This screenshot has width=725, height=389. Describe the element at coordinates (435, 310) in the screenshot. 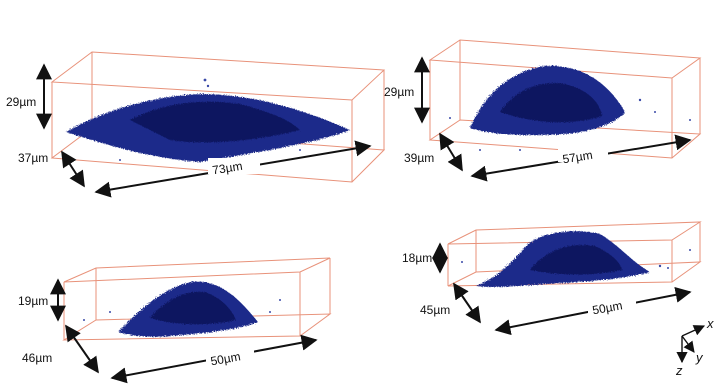

I see `depth-label: 45µm` at that location.